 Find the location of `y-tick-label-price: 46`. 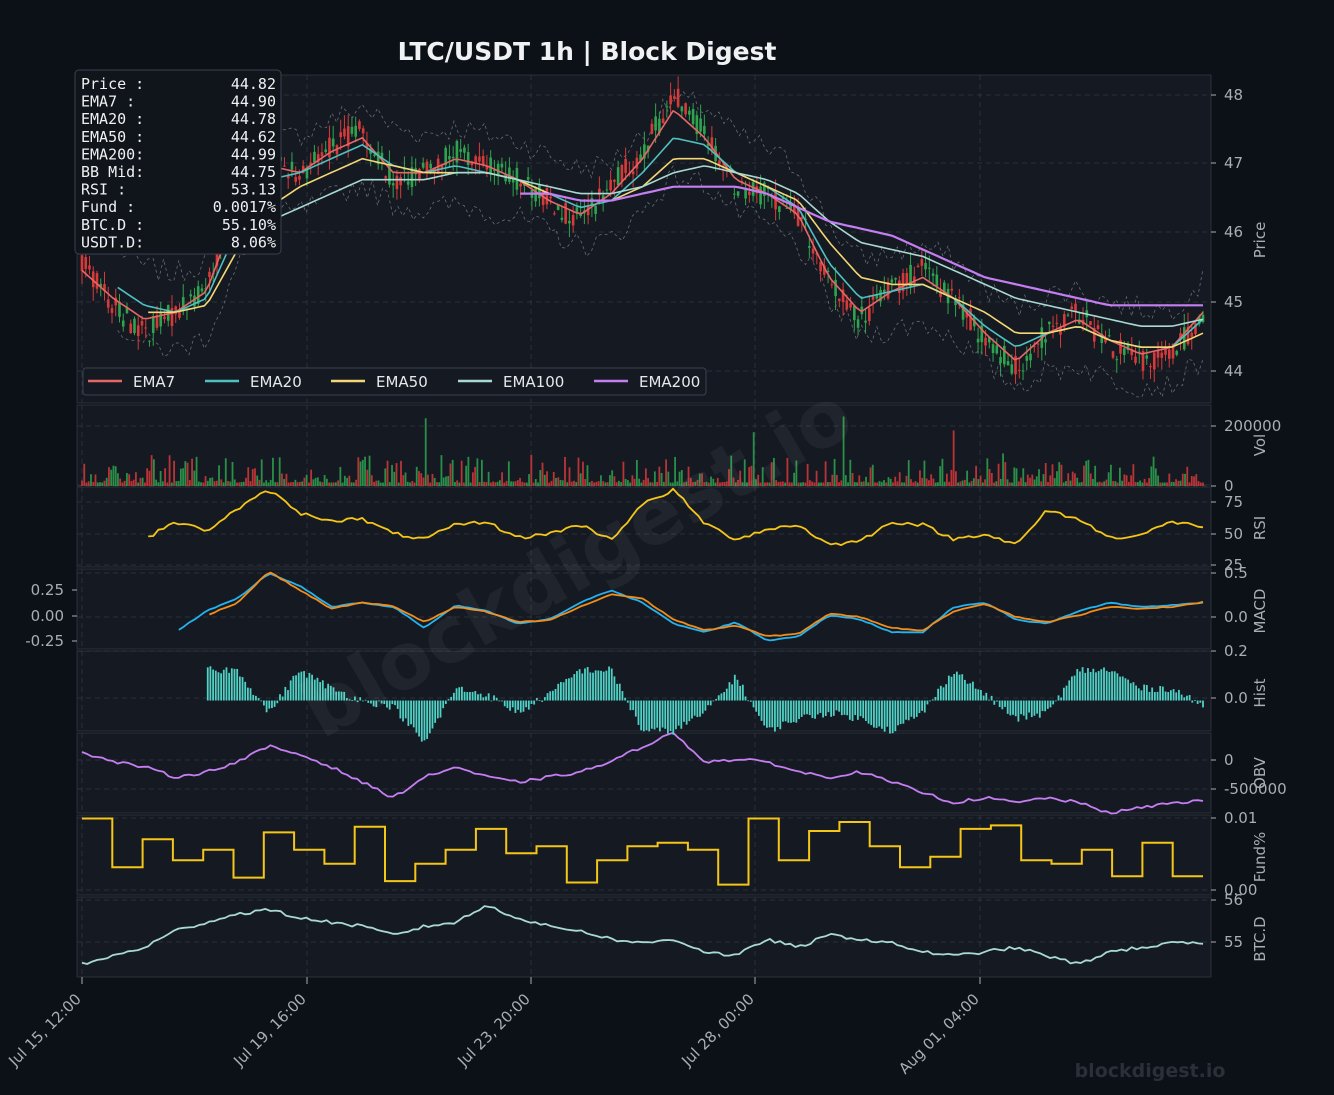

y-tick-label-price: 46 is located at coordinates (1233, 232).